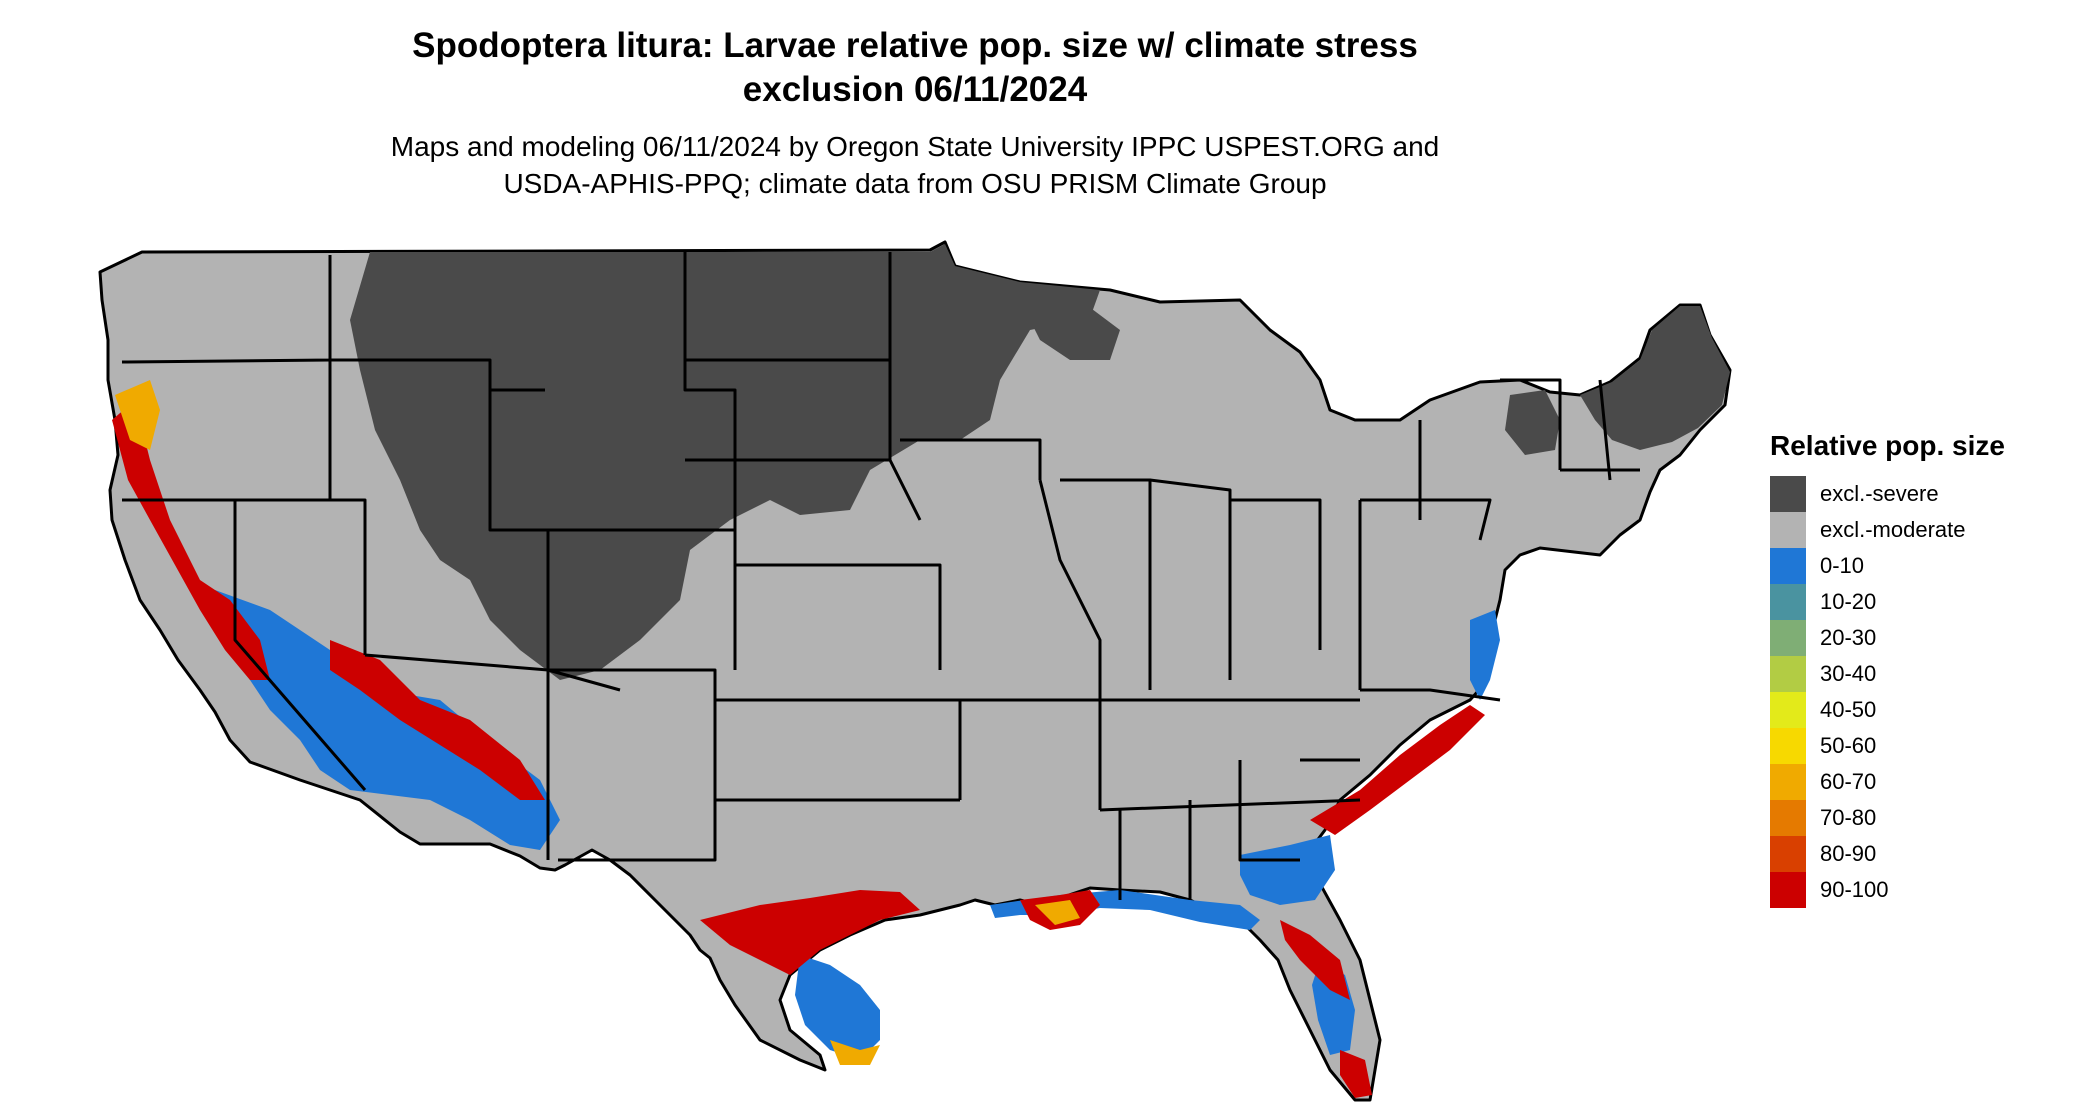  Describe the element at coordinates (1848, 637) in the screenshot. I see `legend-label: 20-30` at that location.